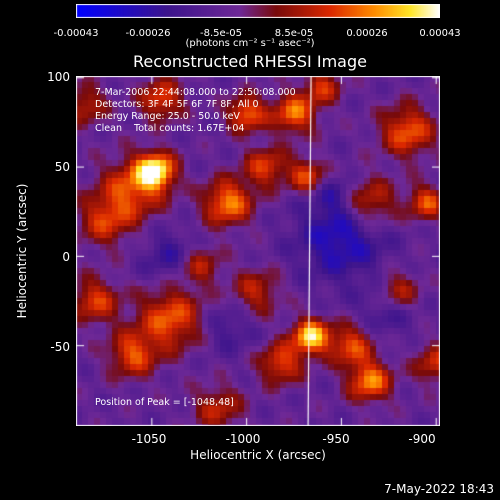 This screenshot has height=500, width=500. What do you see at coordinates (221, 33) in the screenshot?
I see `colorbar-tick: -8.5e-05` at bounding box center [221, 33].